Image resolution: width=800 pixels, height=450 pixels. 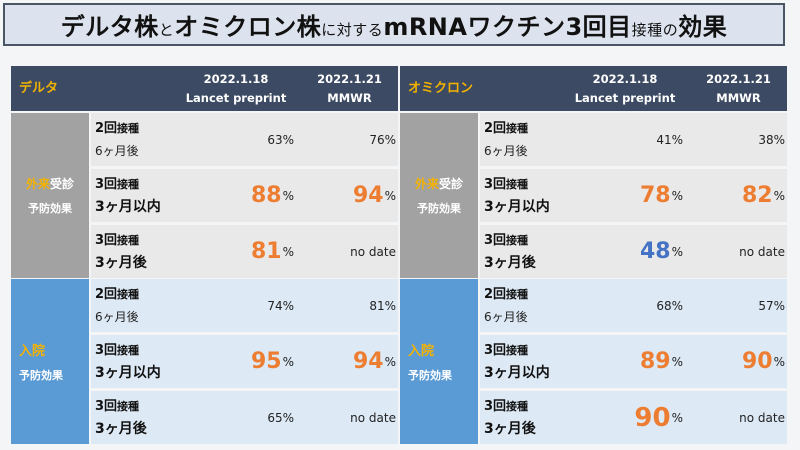 I want to click on value-cell: 95%, so click(x=255, y=361).